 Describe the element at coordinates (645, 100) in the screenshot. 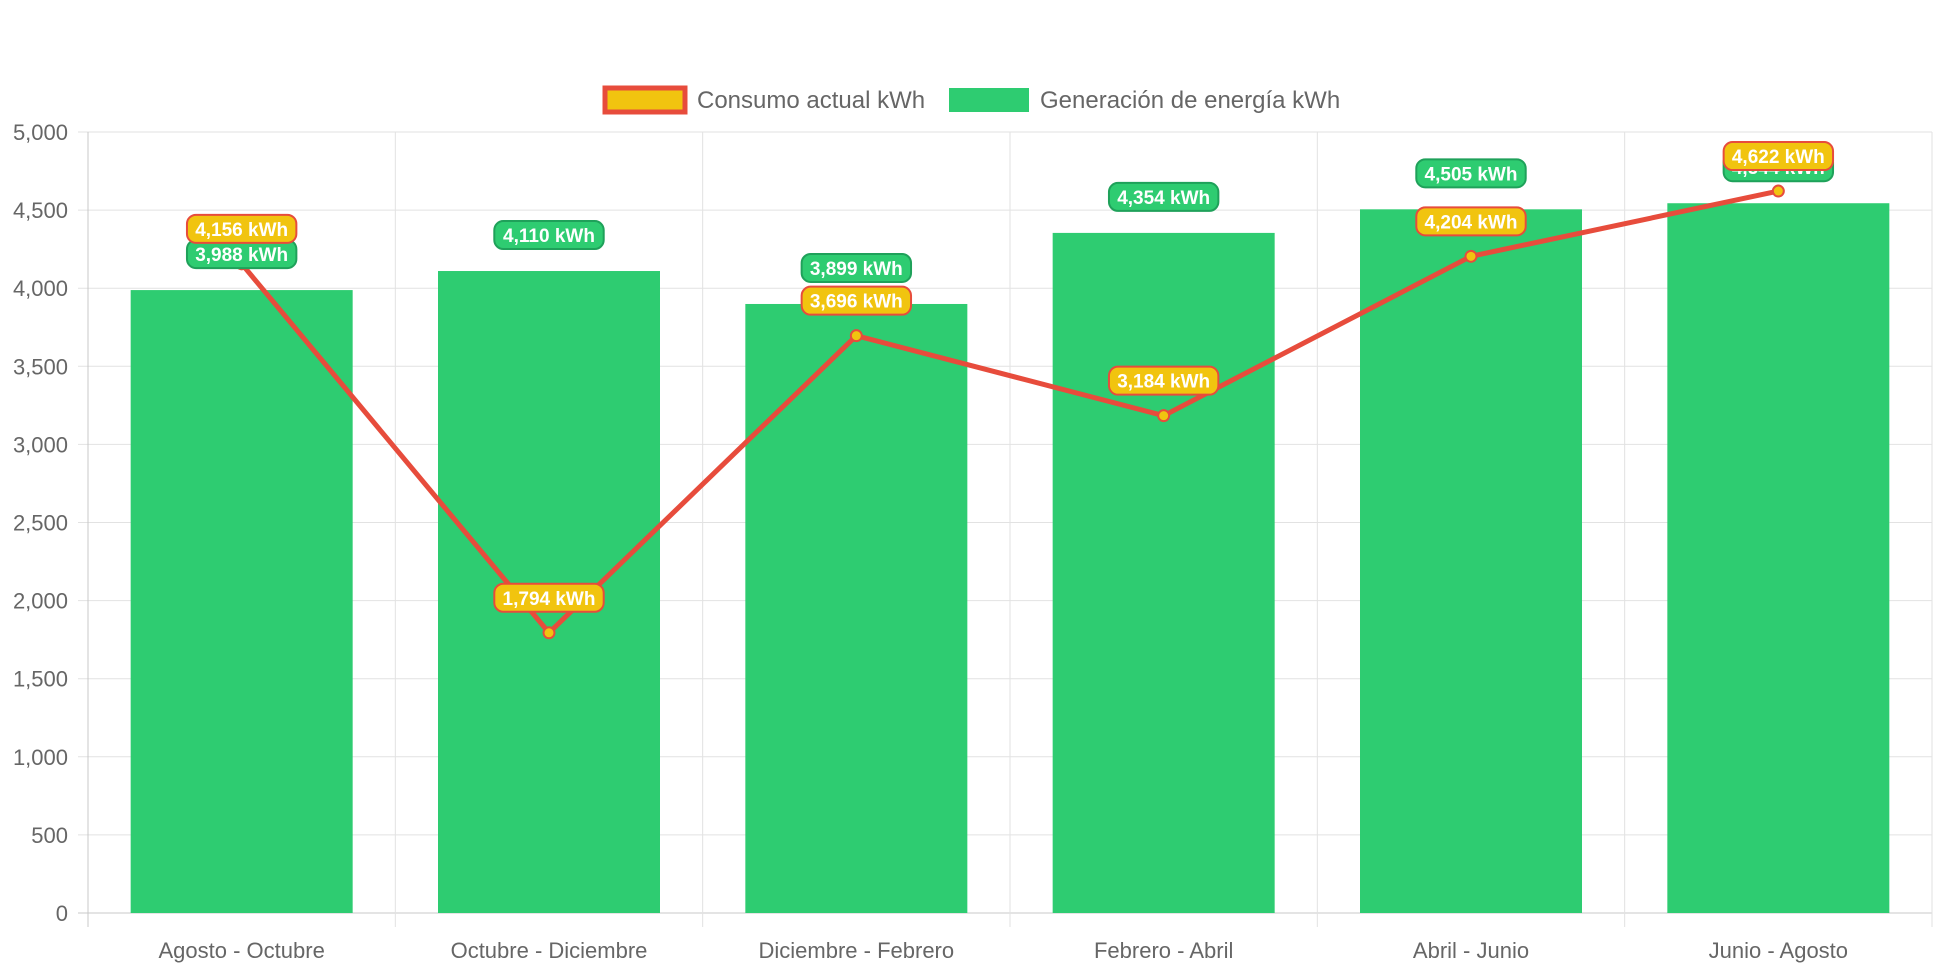

I see `legend-consumo-swatch` at that location.